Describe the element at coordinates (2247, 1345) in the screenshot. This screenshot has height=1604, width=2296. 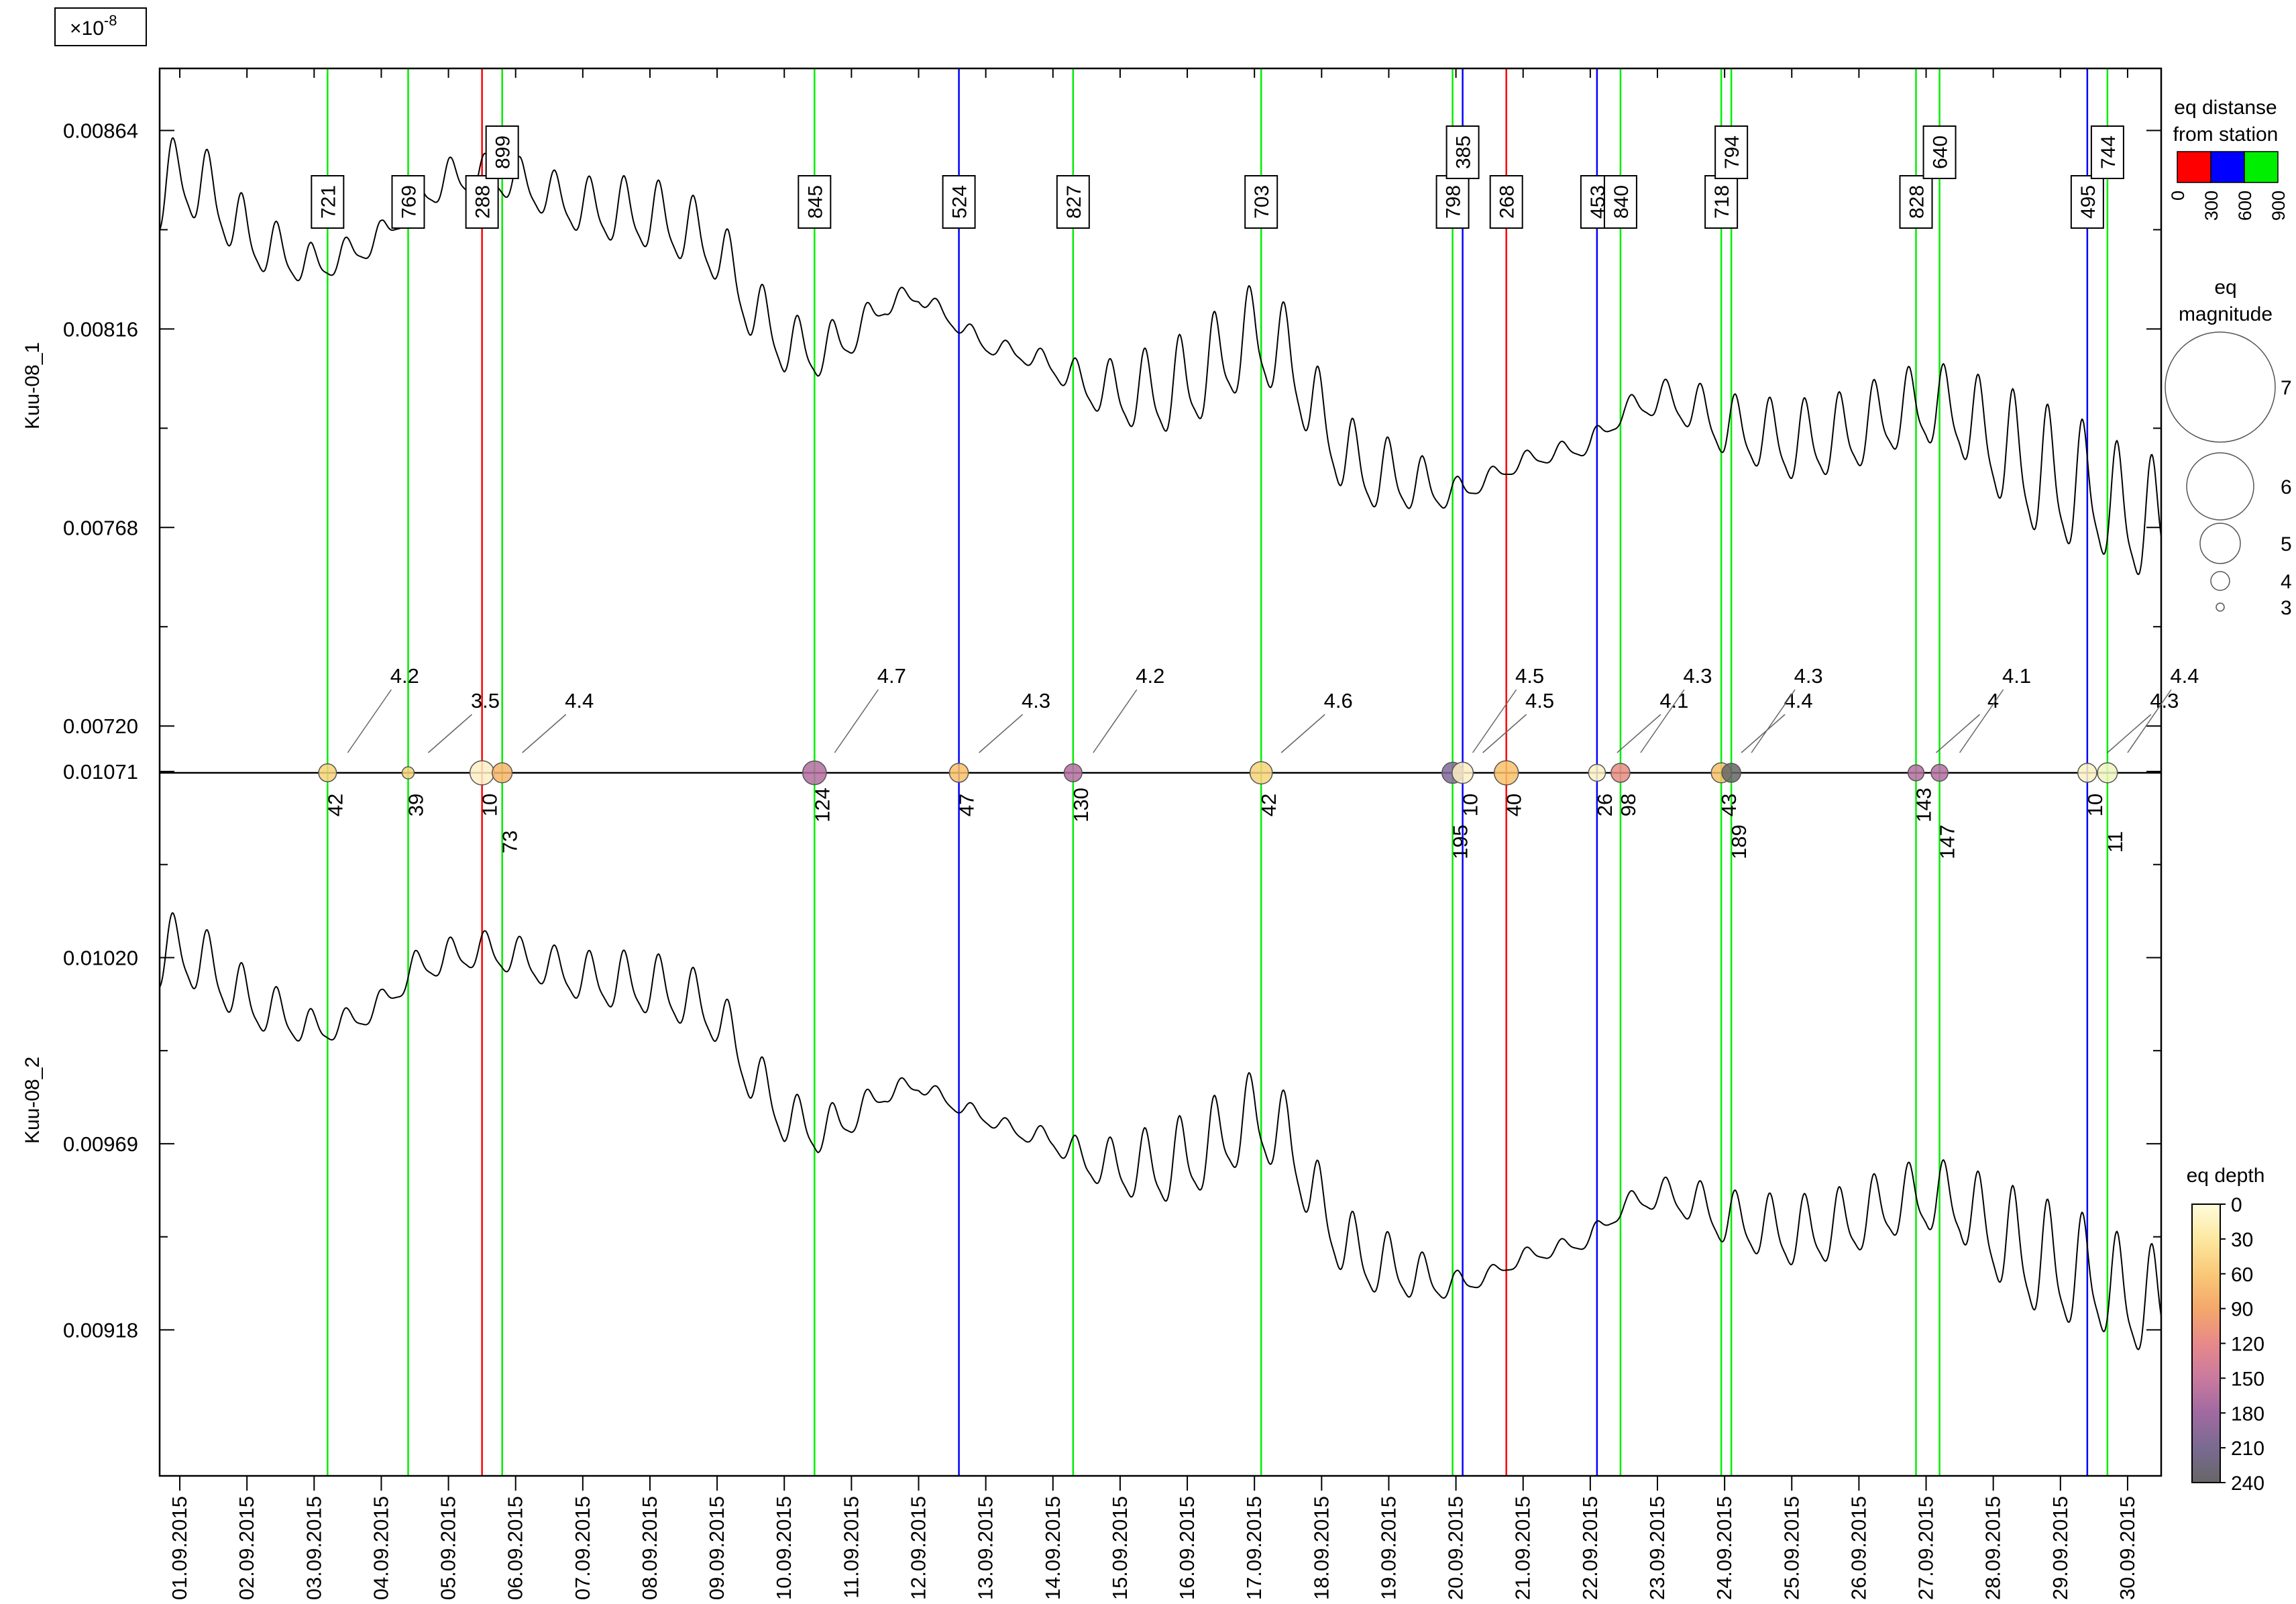
I see `legend-depth-label-4: 120` at that location.